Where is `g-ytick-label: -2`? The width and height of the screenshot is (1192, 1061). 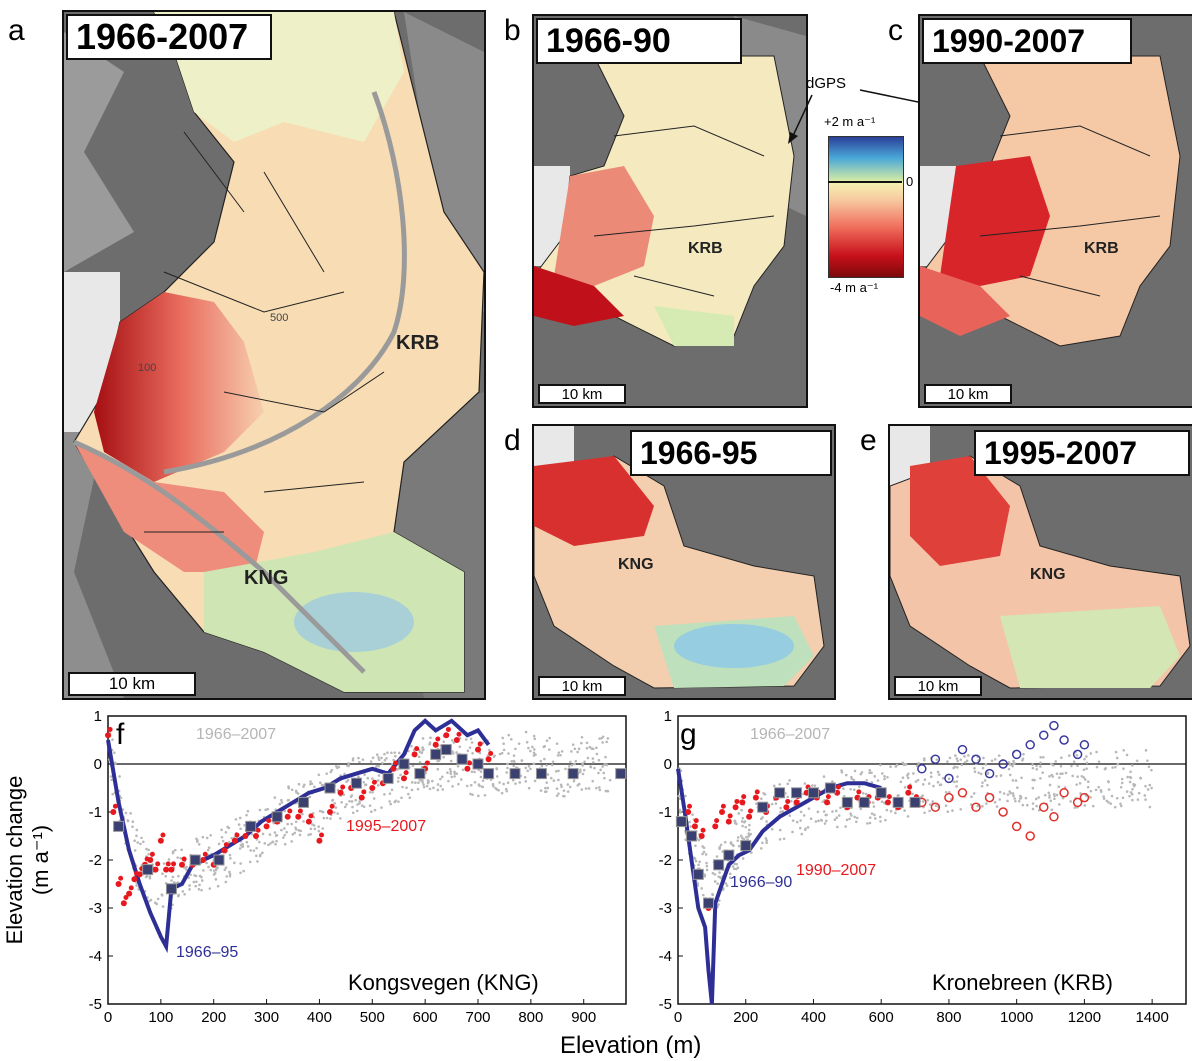 g-ytick-label: -2 is located at coordinates (665, 860).